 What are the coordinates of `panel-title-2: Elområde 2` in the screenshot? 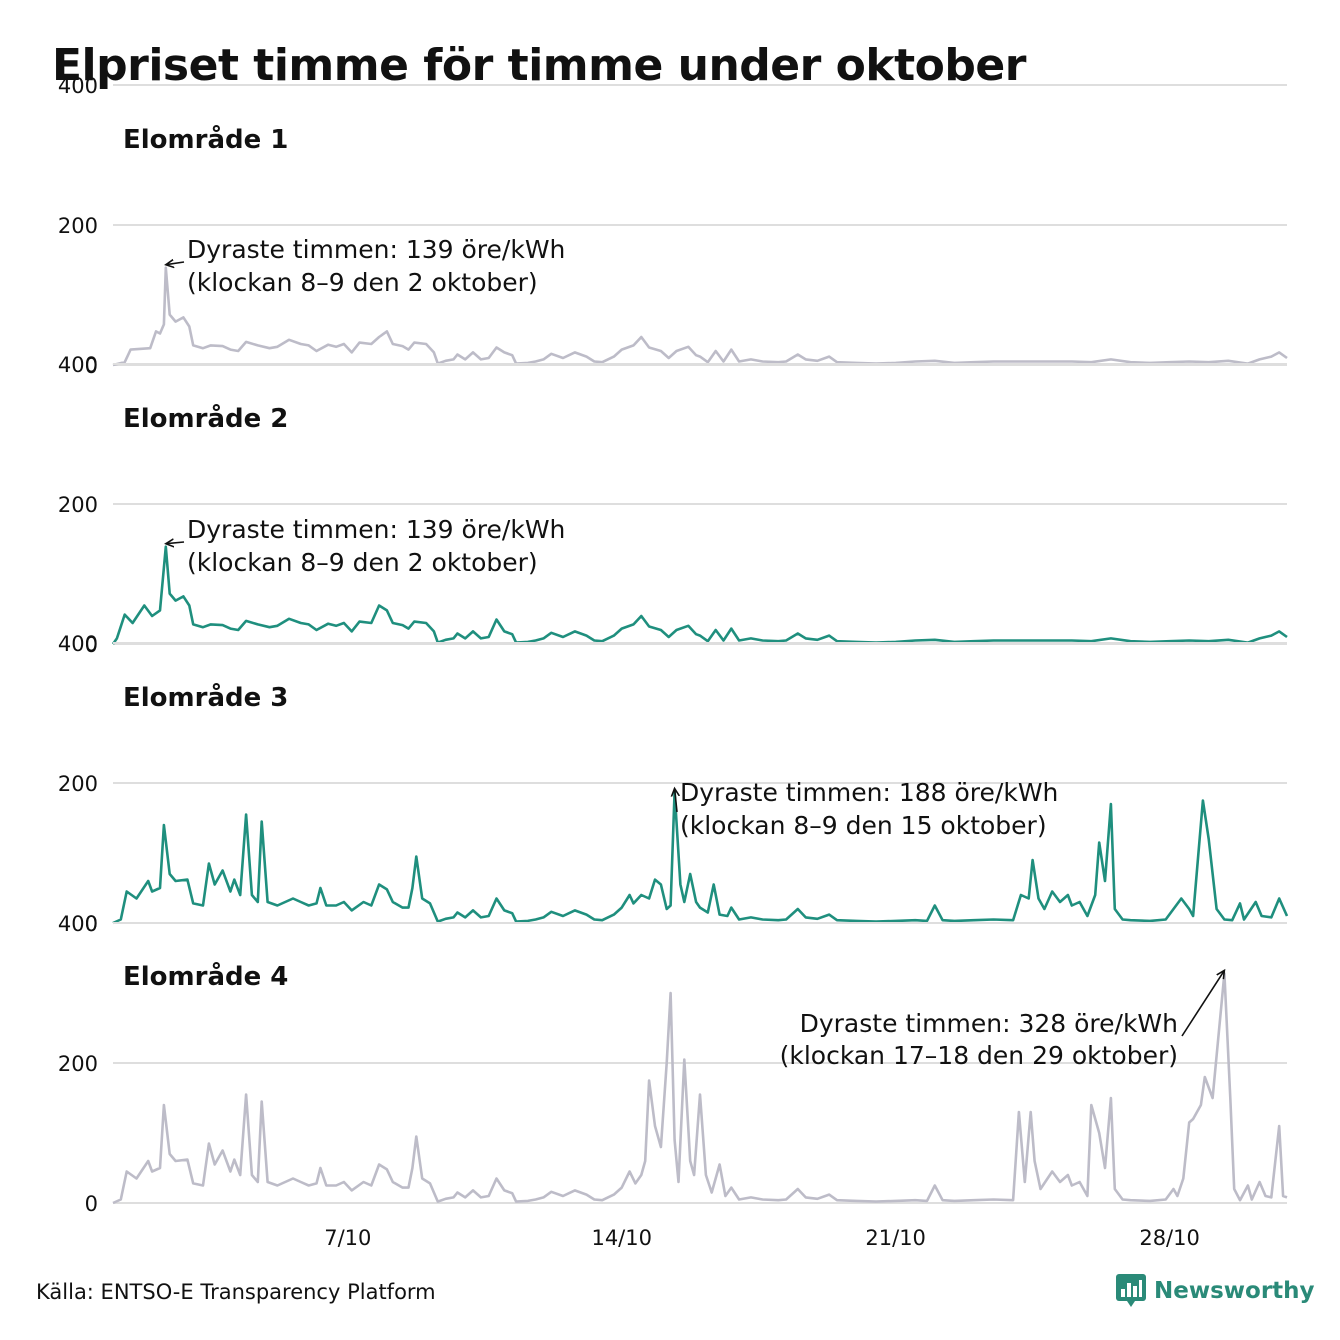 It's located at (205, 418).